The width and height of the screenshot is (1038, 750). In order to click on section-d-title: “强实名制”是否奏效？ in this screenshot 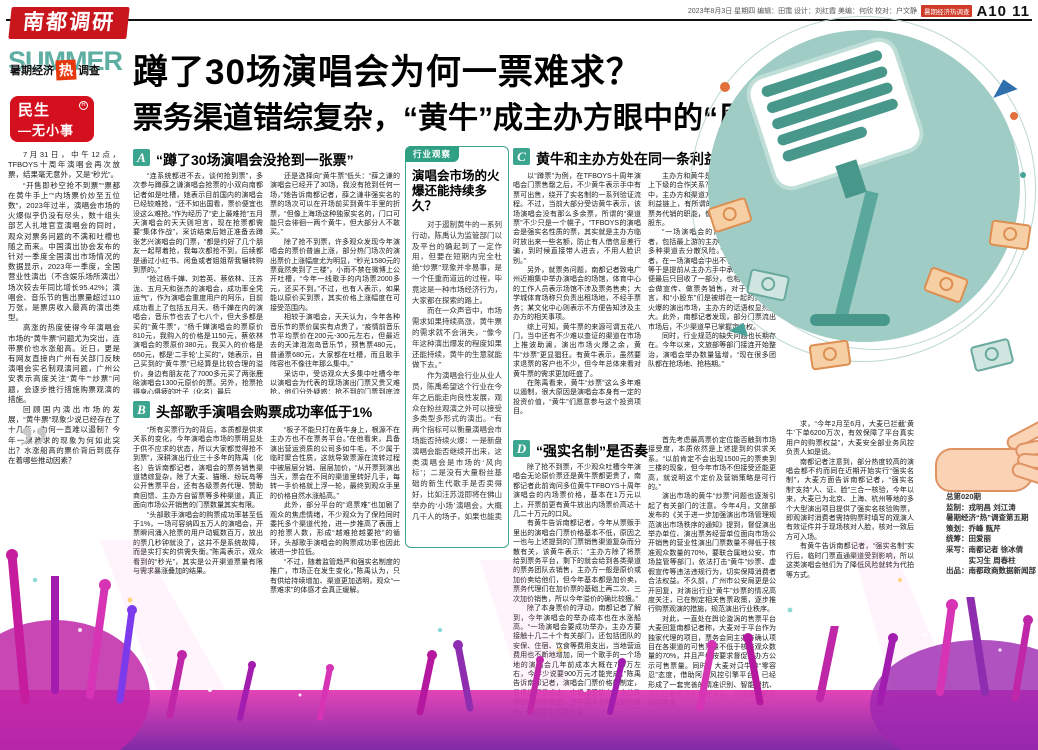, I will do `click(606, 451)`.